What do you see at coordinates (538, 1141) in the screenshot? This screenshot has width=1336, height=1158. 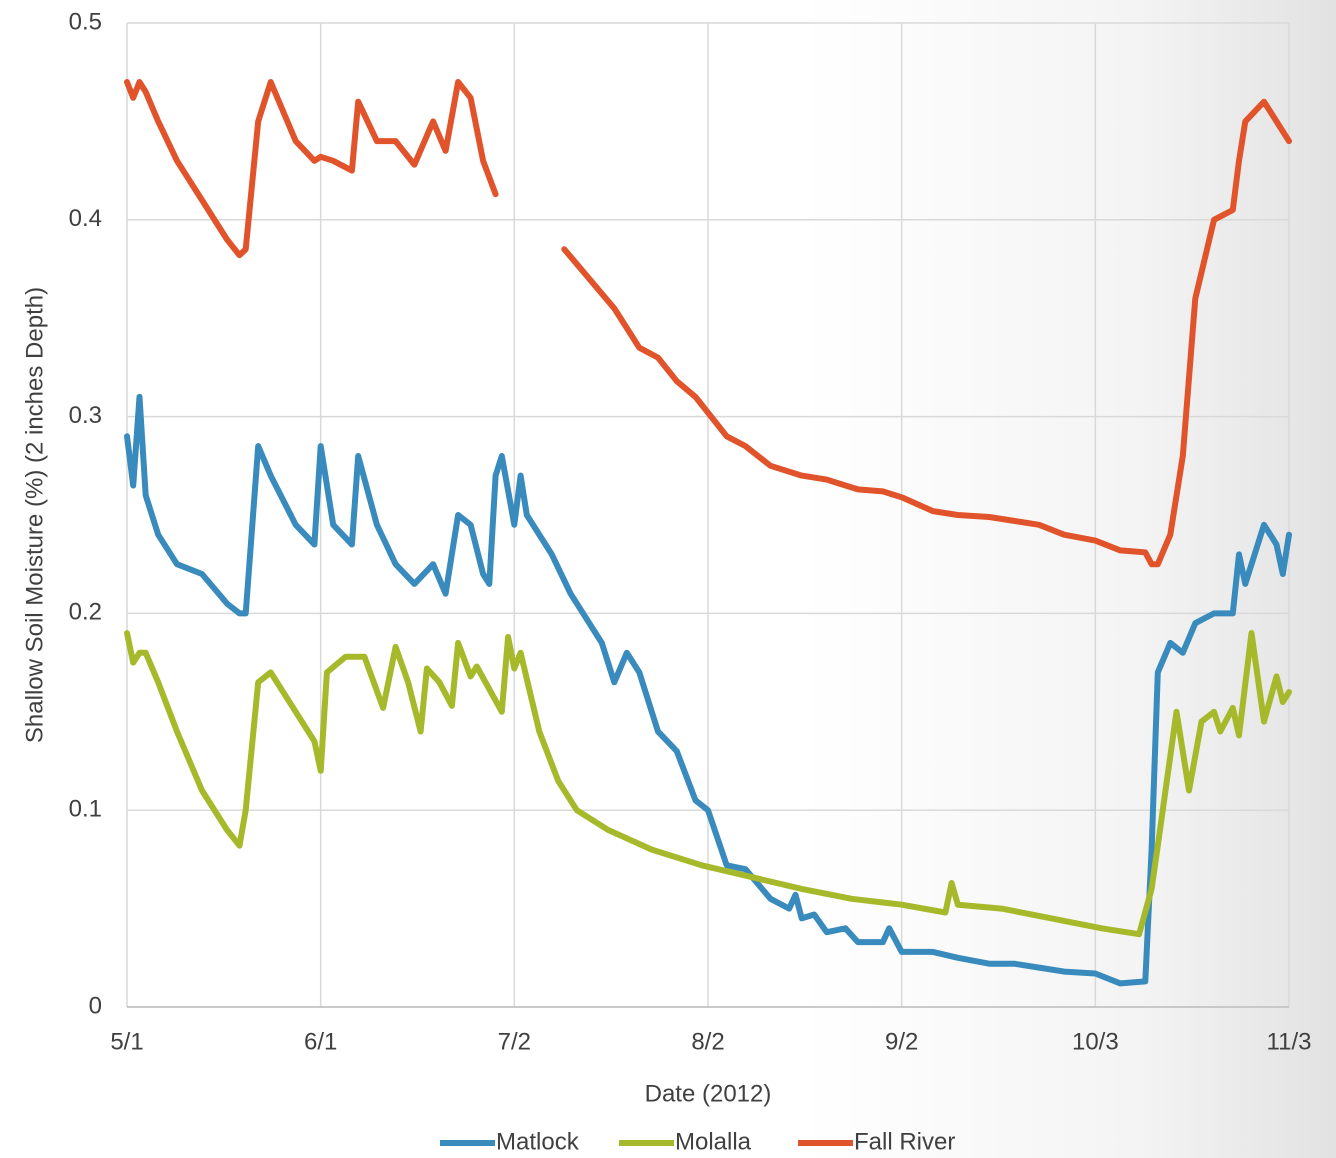 I see `legend-label: Matlock` at bounding box center [538, 1141].